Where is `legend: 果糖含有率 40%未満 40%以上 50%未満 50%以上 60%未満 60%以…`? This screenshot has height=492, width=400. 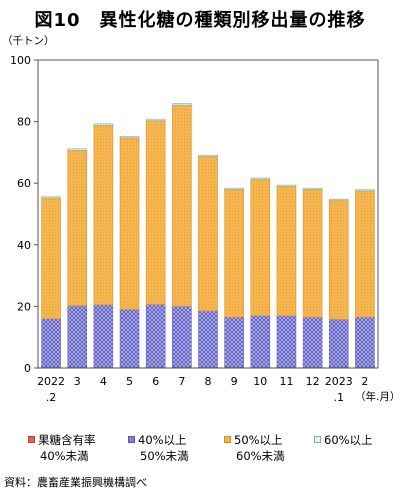 legend: 果糖含有率 40%未満 40%以上 50%未満 50%以上 60%未満 60%以… is located at coordinates (214, 450).